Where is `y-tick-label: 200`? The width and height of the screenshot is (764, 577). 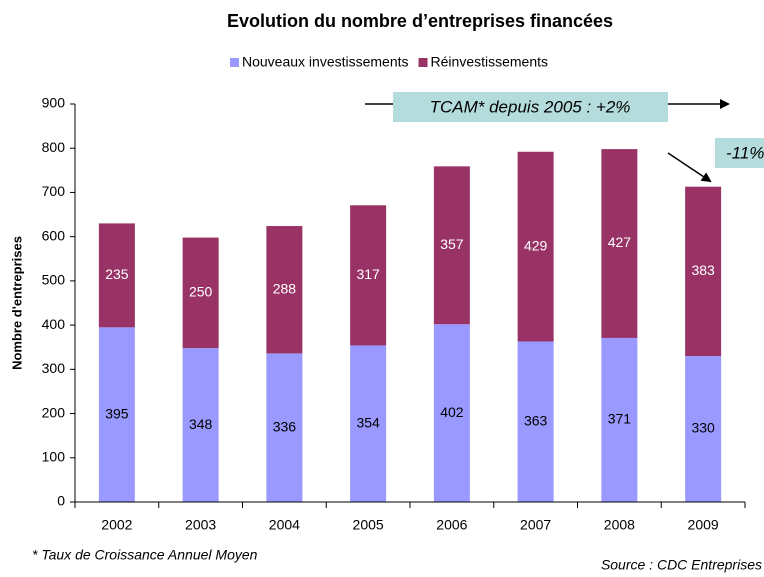 y-tick-label: 200 is located at coordinates (54, 412).